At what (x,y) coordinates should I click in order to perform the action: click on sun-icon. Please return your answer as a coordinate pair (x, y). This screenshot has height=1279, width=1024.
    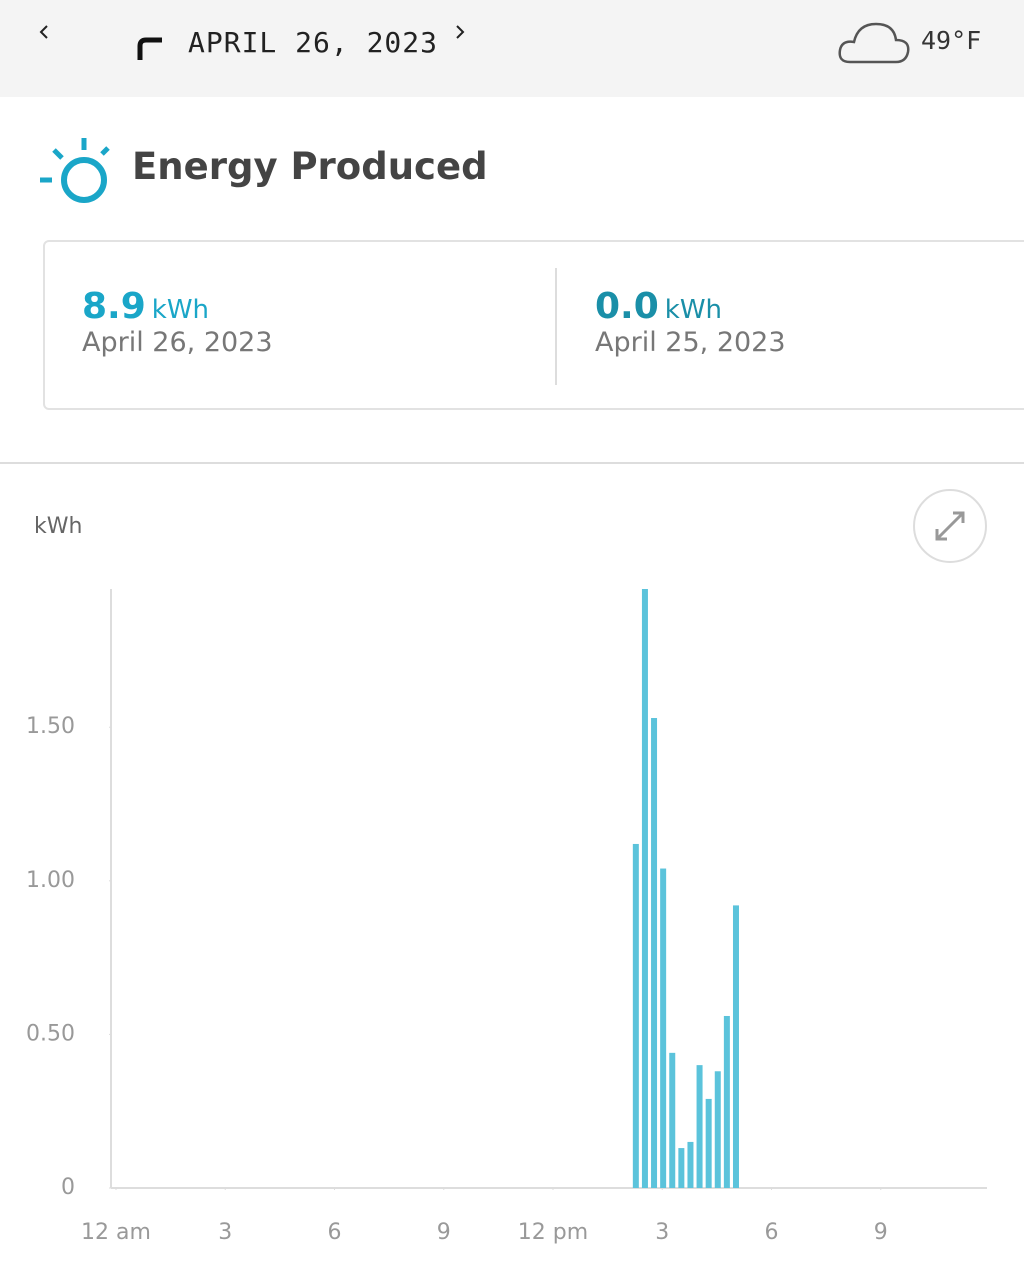
    Looking at the image, I should click on (75, 170).